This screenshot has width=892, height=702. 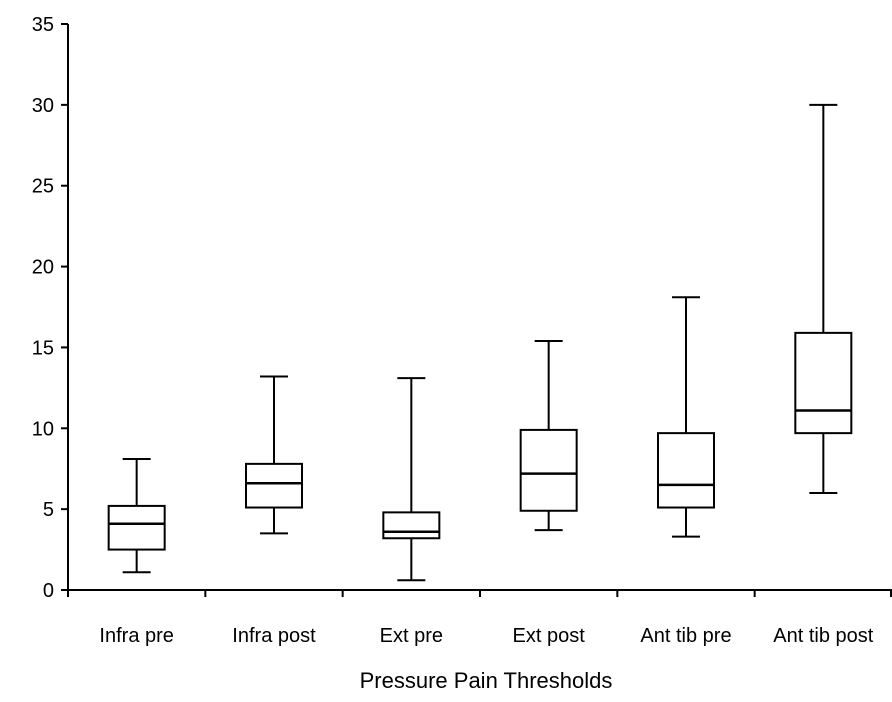 What do you see at coordinates (685, 636) in the screenshot?
I see `x-tick-label: Ant tib pre` at bounding box center [685, 636].